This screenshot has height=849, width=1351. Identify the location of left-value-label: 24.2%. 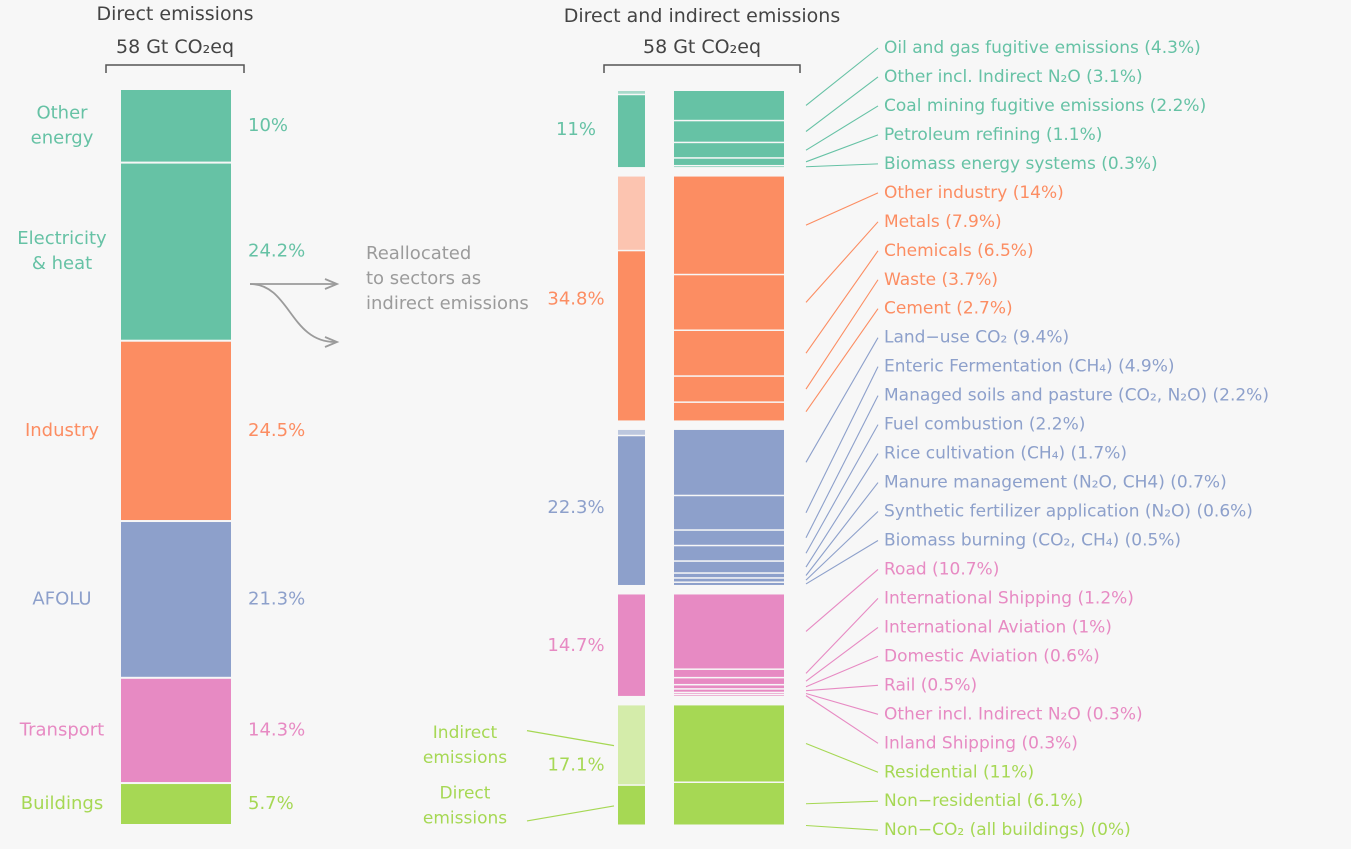
(276, 251).